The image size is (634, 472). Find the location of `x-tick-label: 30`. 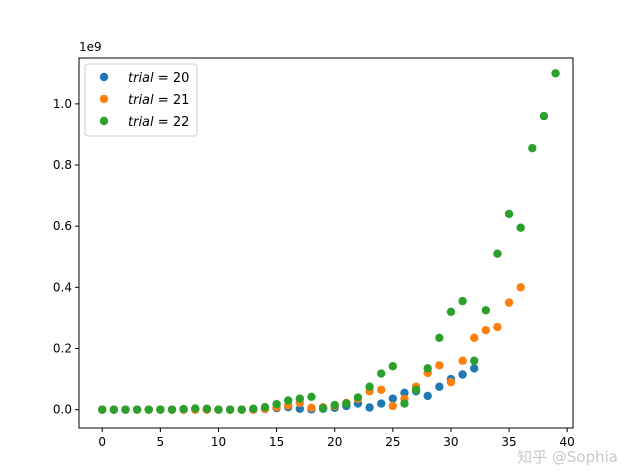

x-tick-label: 30 is located at coordinates (450, 442).